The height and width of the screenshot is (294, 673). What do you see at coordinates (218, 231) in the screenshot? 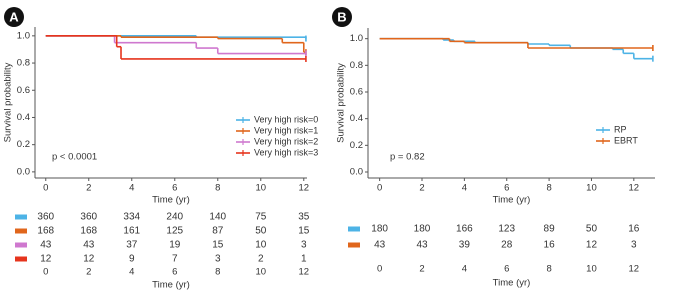
I see `risk-count: 87` at bounding box center [218, 231].